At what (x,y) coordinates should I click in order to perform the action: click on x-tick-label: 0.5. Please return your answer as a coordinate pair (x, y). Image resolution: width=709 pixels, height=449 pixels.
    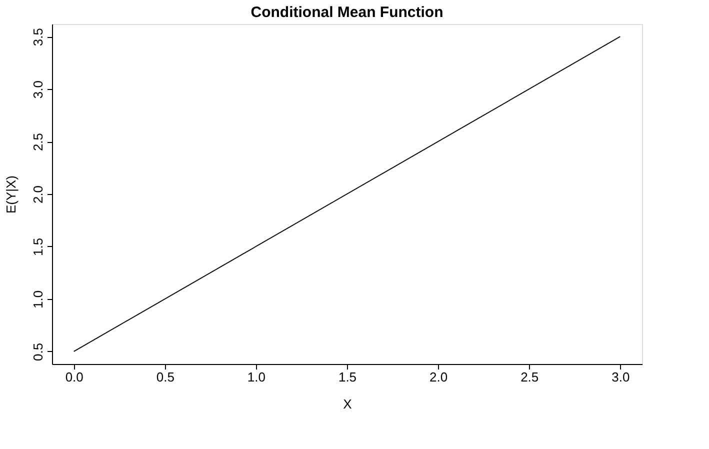
    Looking at the image, I should click on (165, 377).